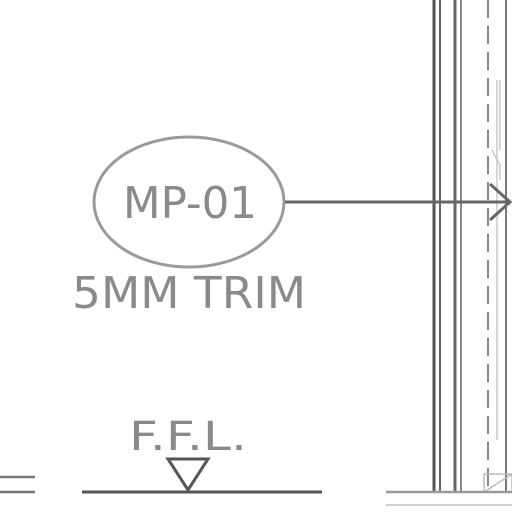 This screenshot has height=512, width=512. Describe the element at coordinates (189, 293) in the screenshot. I see `tag-description: 5MM TRIM` at that location.